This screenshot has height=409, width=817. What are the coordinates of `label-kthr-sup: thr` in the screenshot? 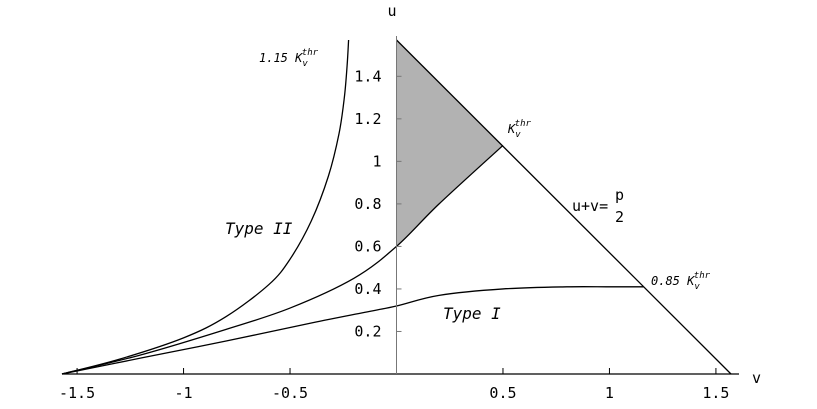 It's located at (523, 124).